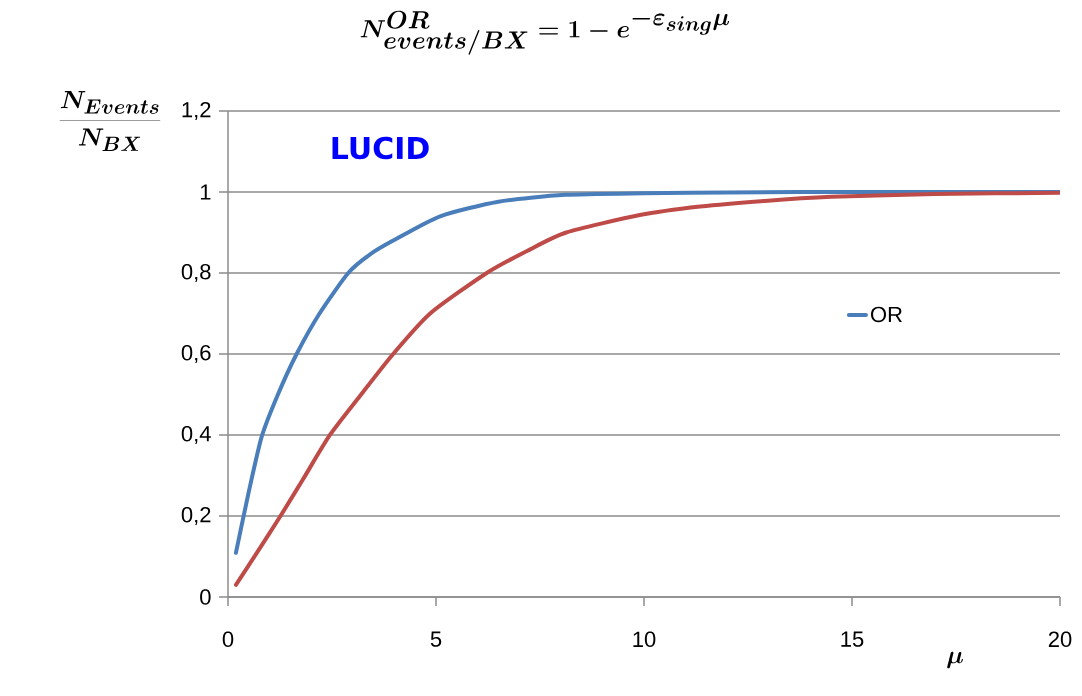 The height and width of the screenshot is (696, 1082). What do you see at coordinates (1060, 639) in the screenshot?
I see `x-tick-label: 20` at bounding box center [1060, 639].